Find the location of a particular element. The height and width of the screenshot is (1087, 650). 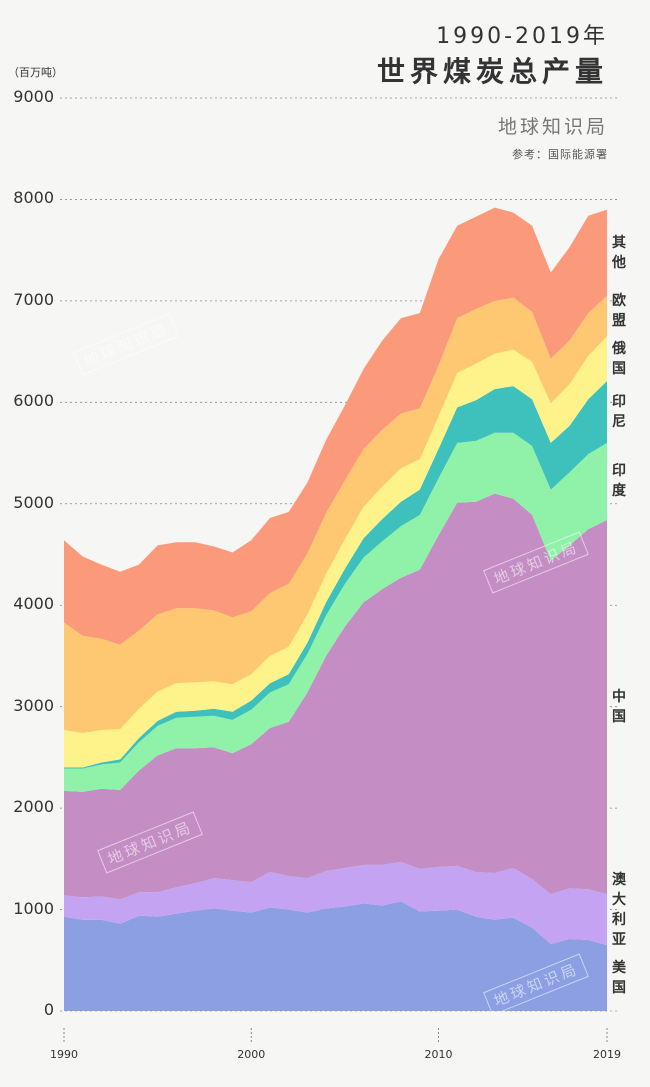

y-tick-label: 5000 is located at coordinates (33, 502).